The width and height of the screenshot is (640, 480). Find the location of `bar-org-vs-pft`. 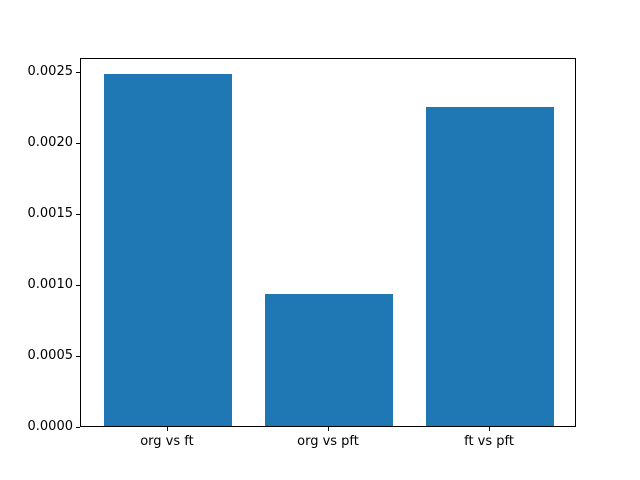

bar-org-vs-pft is located at coordinates (329, 360).